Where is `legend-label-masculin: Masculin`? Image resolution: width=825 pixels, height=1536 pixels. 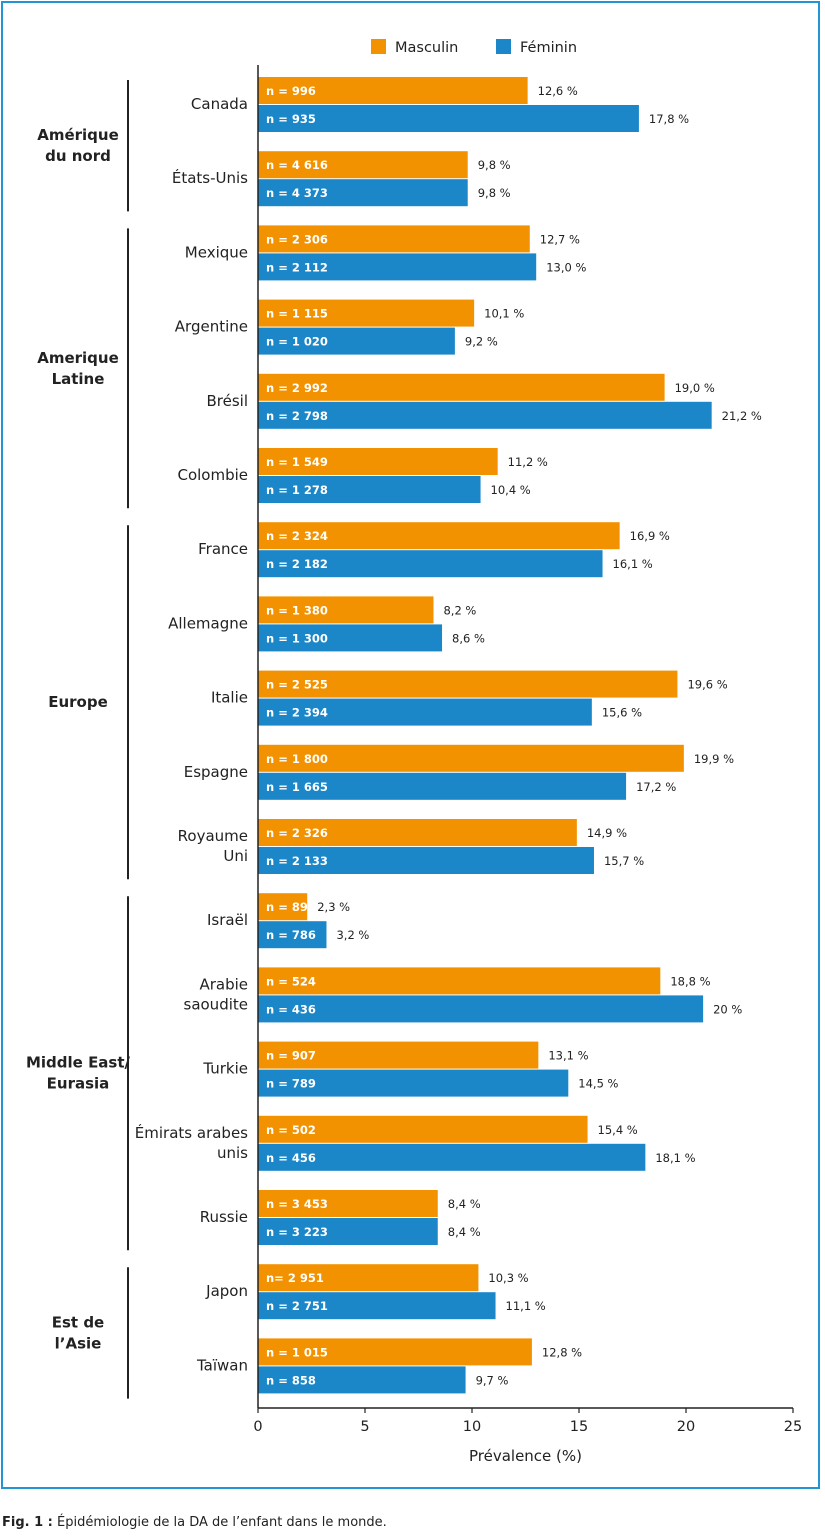 legend-label-masculin: Masculin is located at coordinates (426, 48).